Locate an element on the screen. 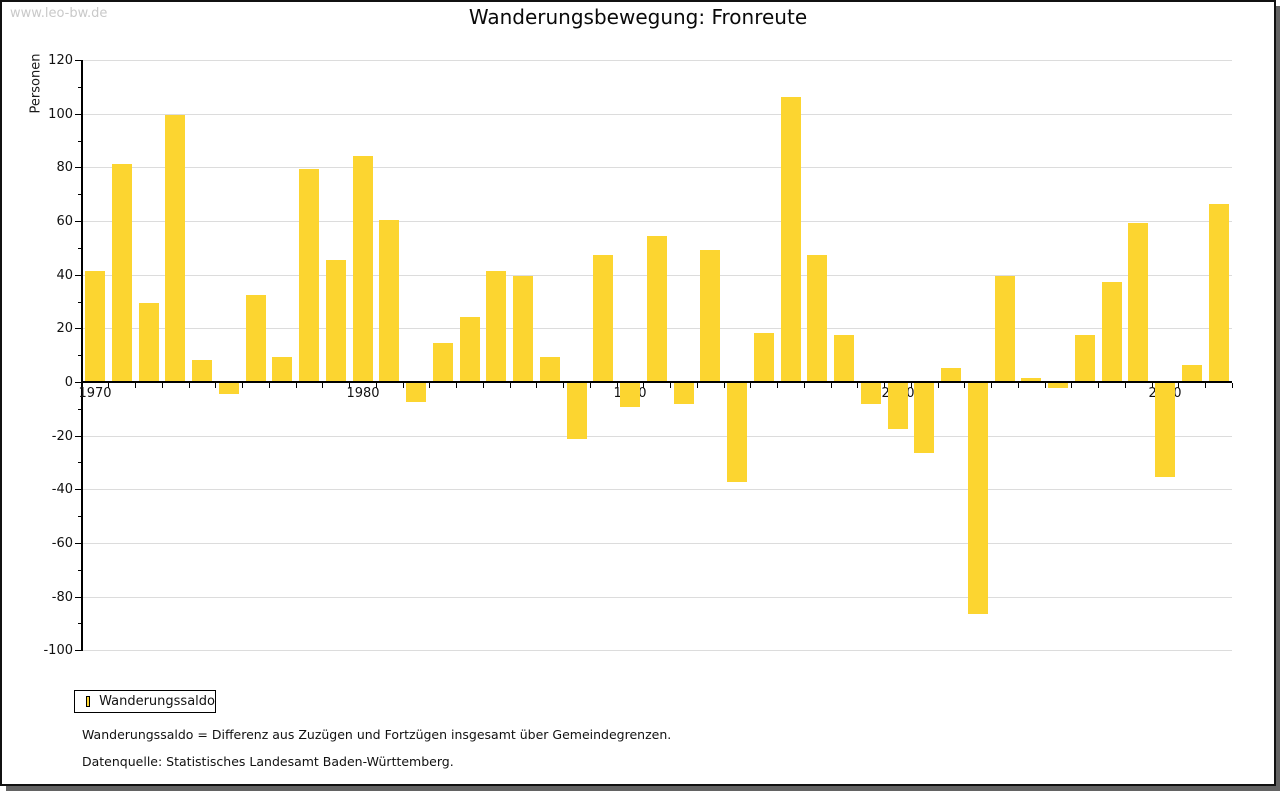 This screenshot has width=1280, height=791. bar-1977 is located at coordinates (282, 368).